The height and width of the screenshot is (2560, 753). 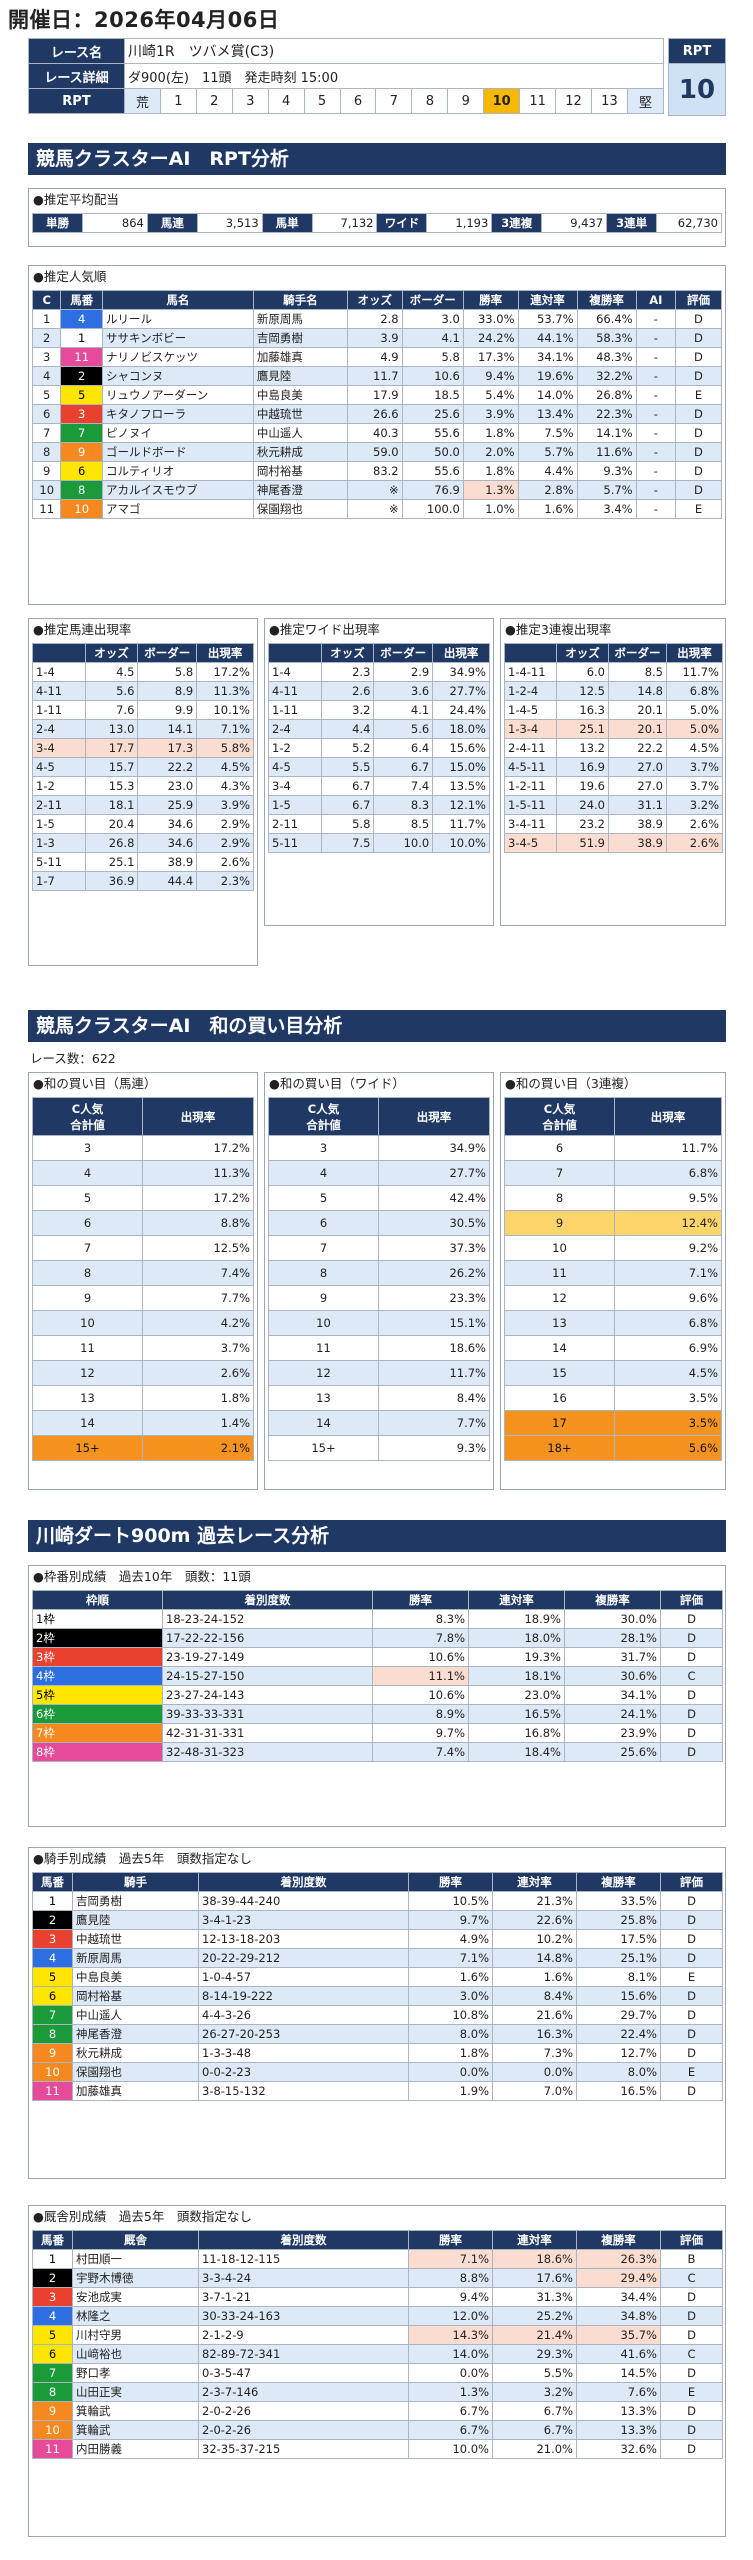 I want to click on table-cell: 4.5%, so click(x=225, y=767).